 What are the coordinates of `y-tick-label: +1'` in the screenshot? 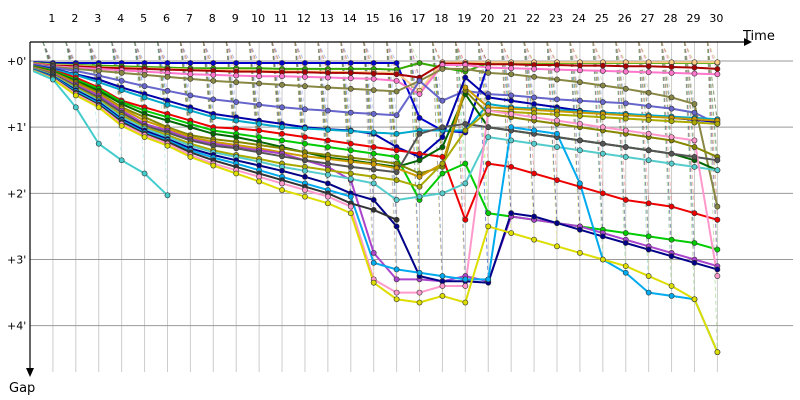 It's located at (16, 127).